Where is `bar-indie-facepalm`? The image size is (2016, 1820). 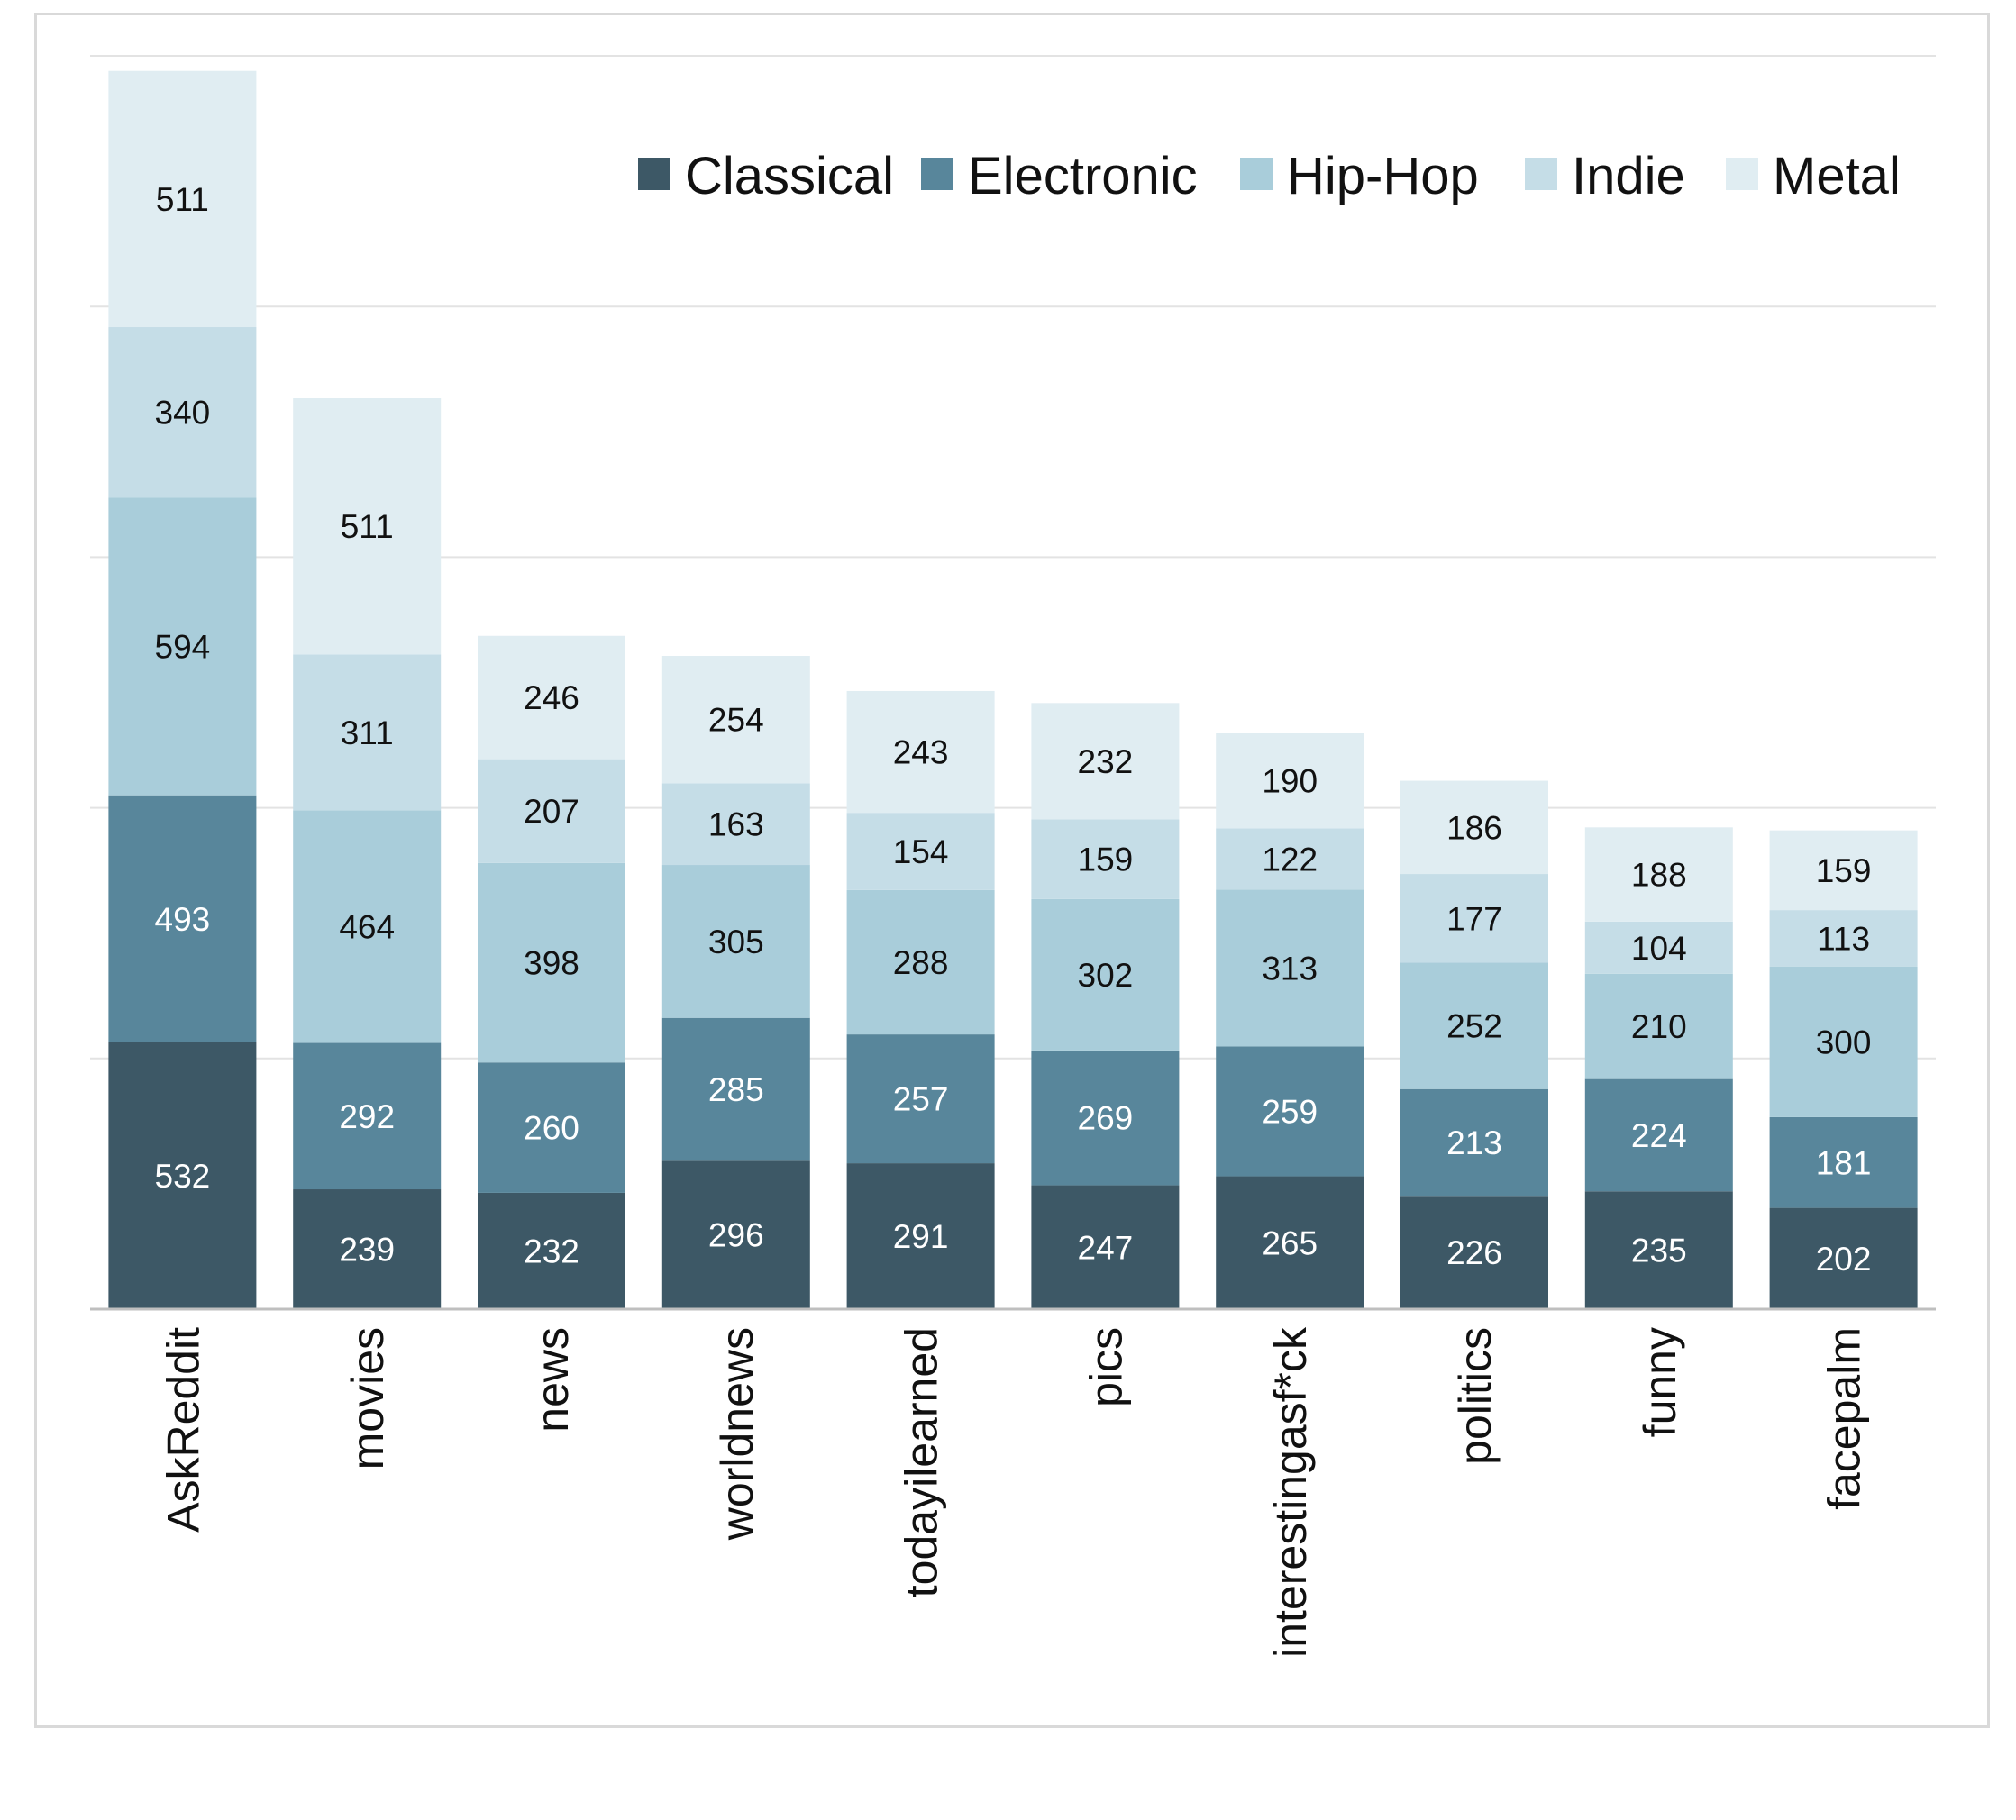 bar-indie-facepalm is located at coordinates (1843, 939).